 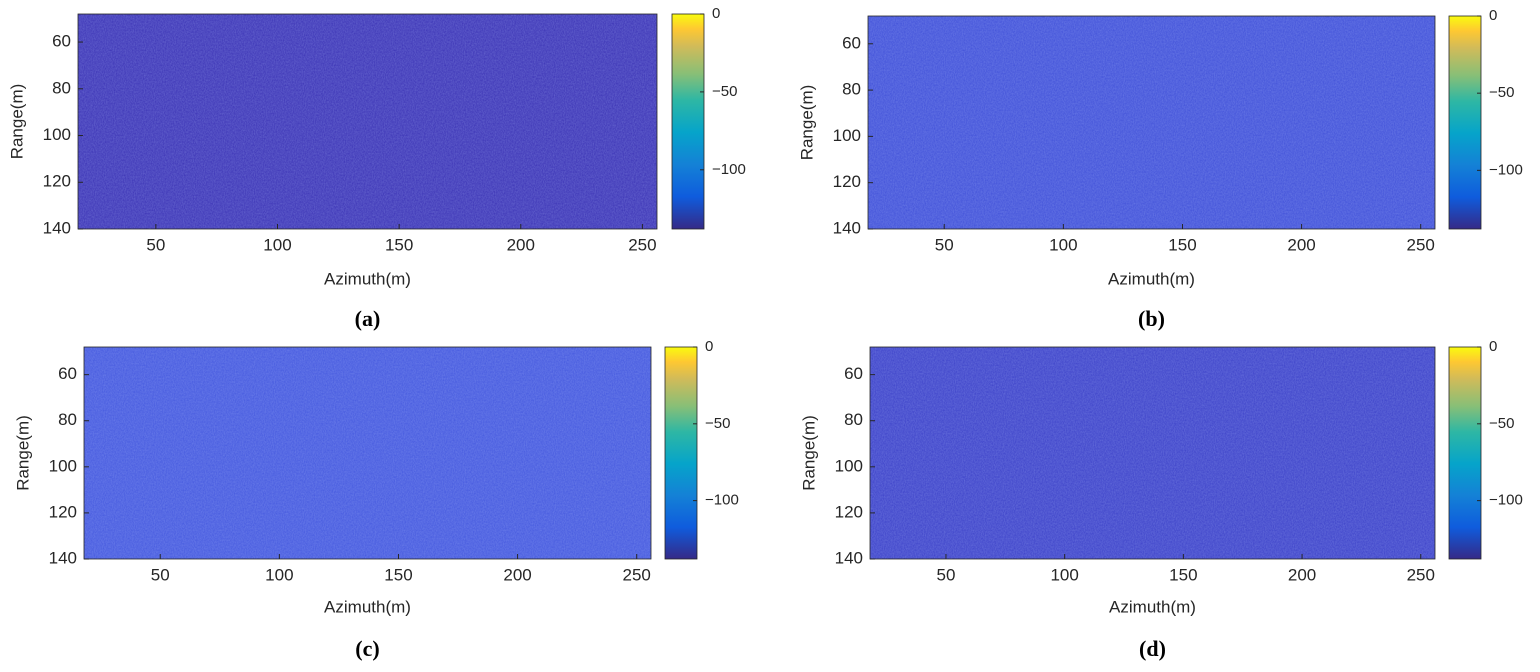 I want to click on panel-label: (b), so click(x=1151, y=318).